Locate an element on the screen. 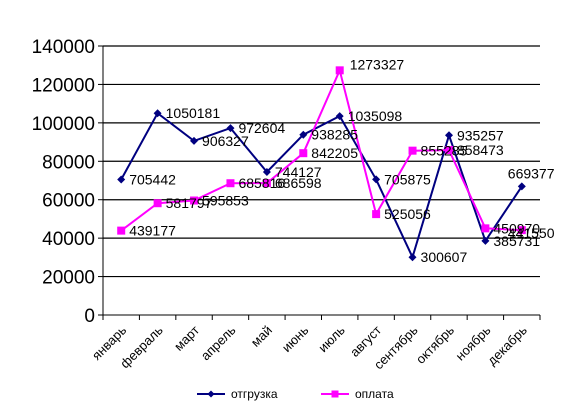 The image size is (562, 406). data-label: 669377 is located at coordinates (531, 173).